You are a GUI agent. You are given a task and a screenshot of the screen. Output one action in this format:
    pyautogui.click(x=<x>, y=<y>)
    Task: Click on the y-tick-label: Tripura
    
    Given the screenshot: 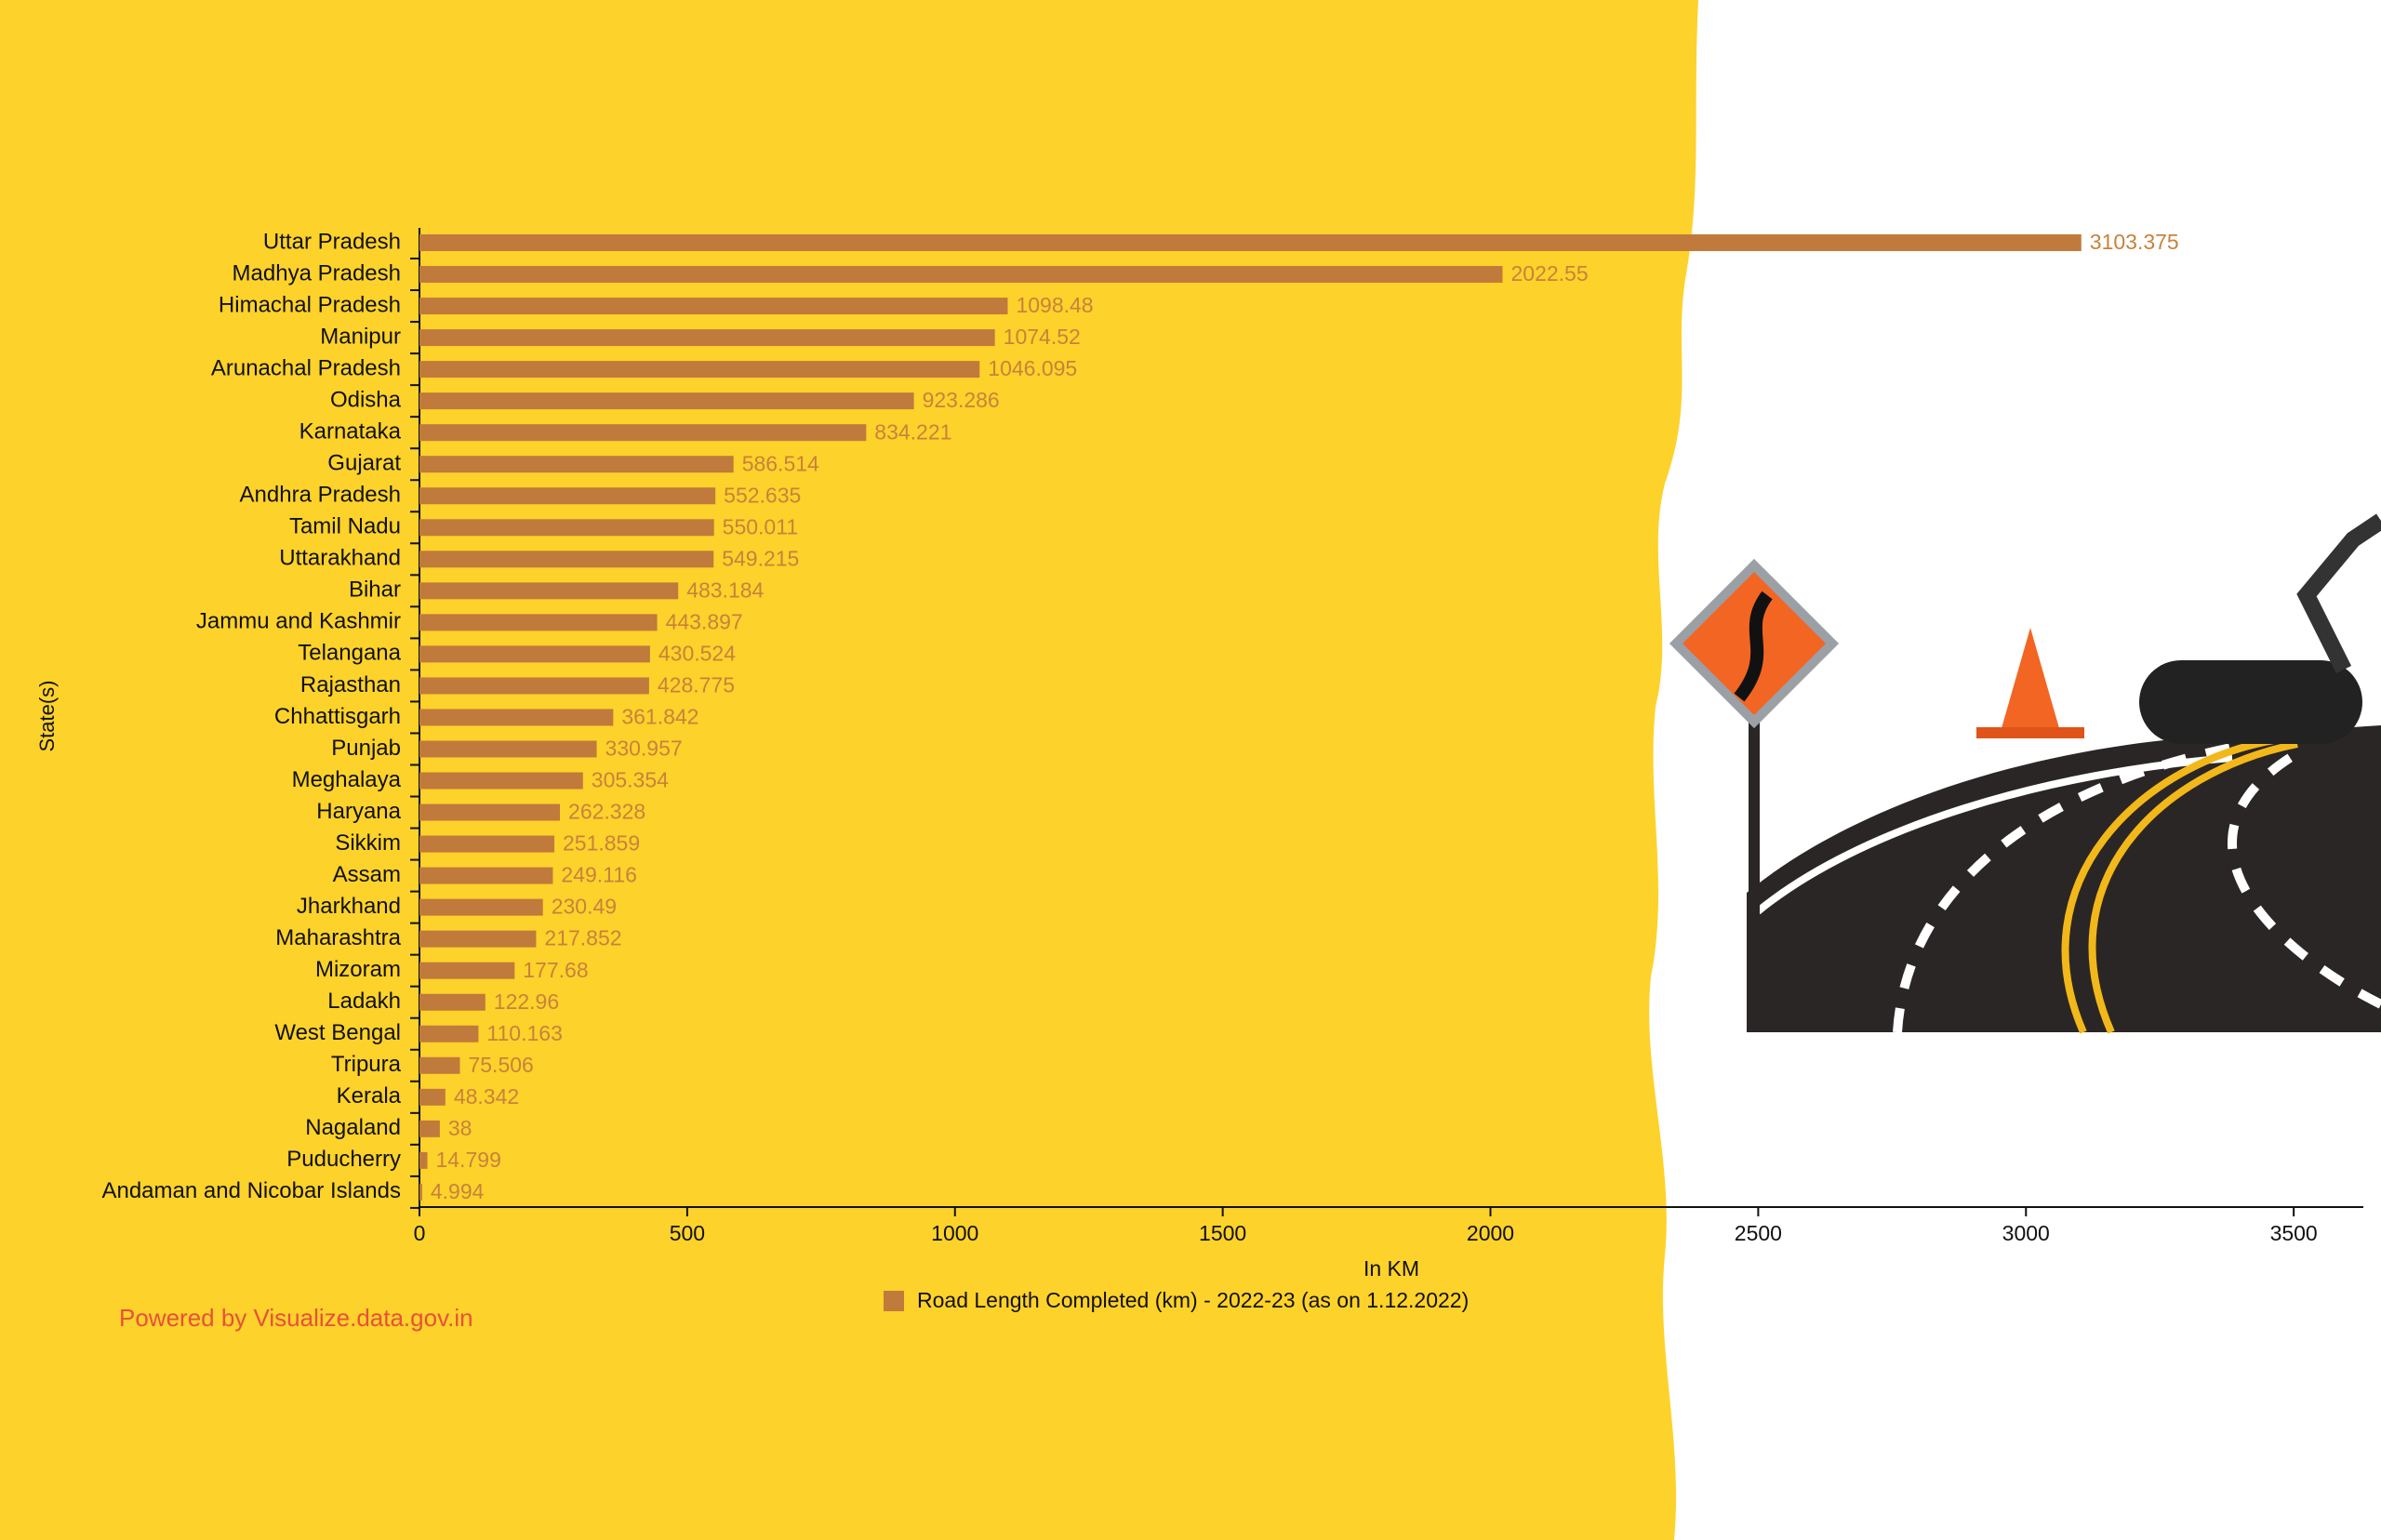 What is the action you would take?
    pyautogui.click(x=367, y=1064)
    